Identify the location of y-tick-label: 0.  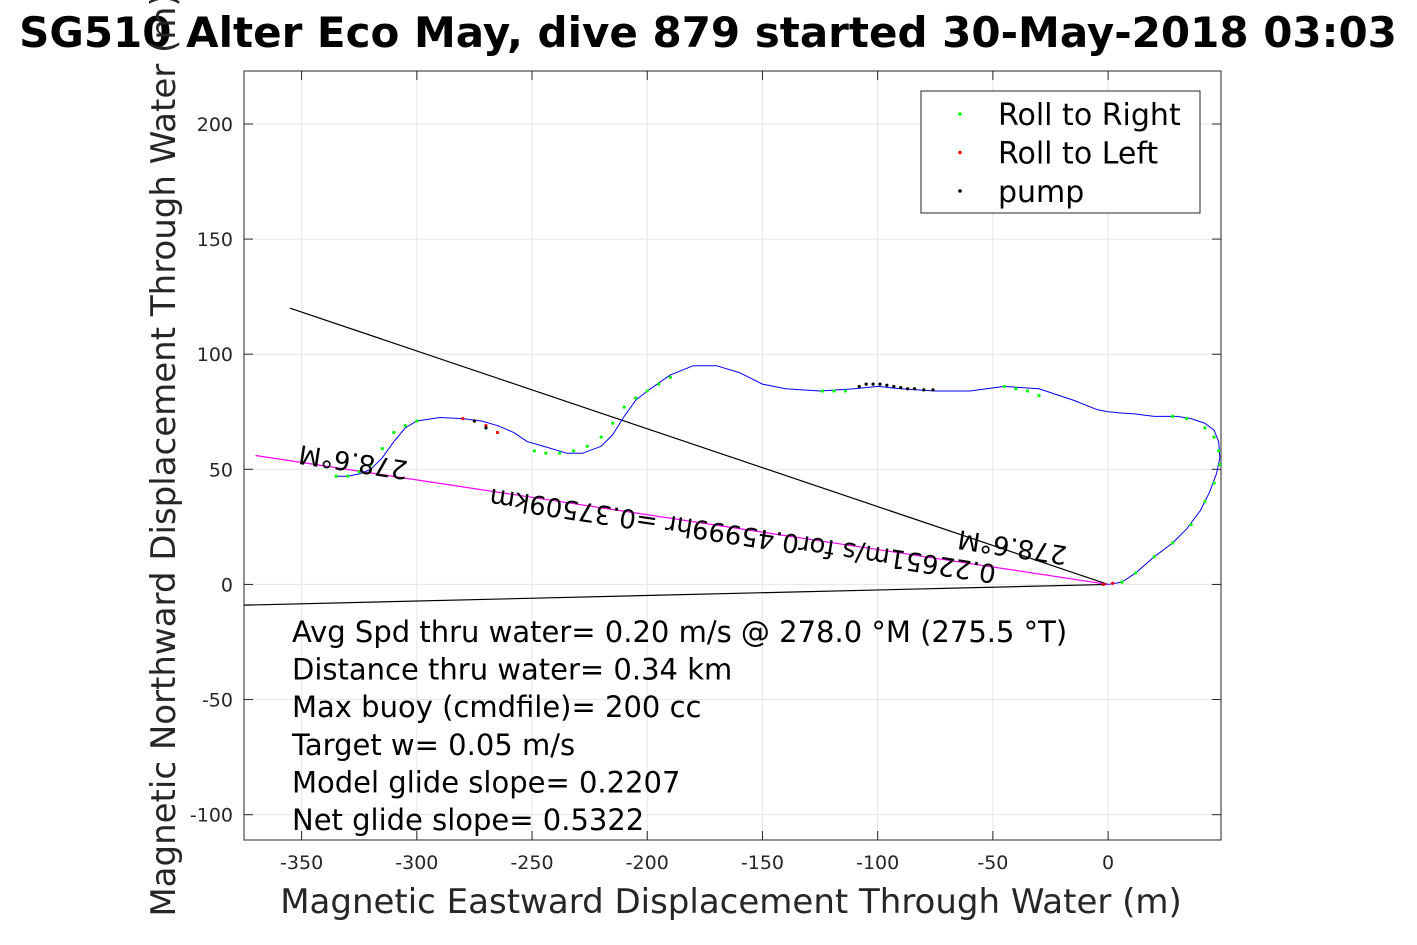
(227, 585).